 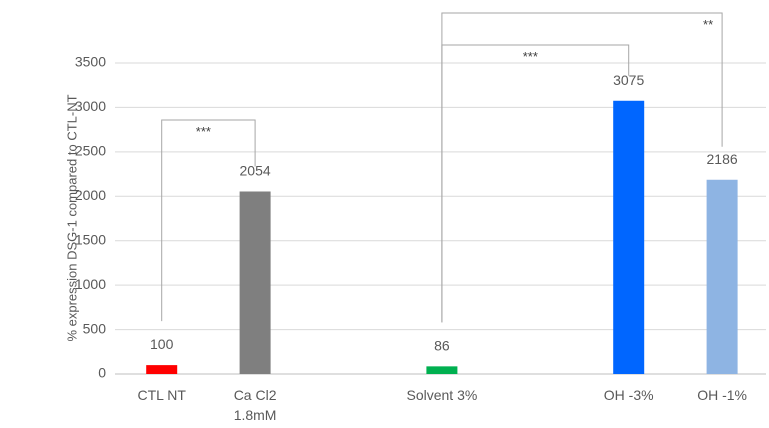 I want to click on data-label: 86, so click(x=442, y=345).